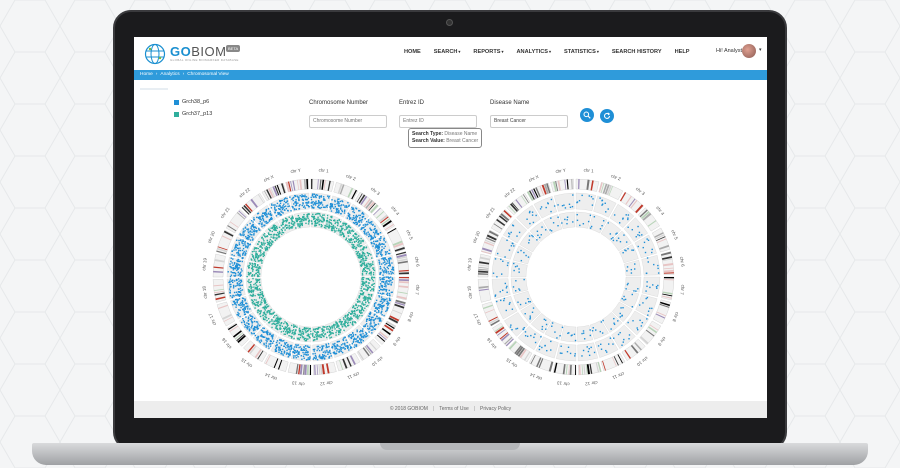  What do you see at coordinates (533, 52) in the screenshot?
I see `nav-analytics: ANALYTICS▾` at bounding box center [533, 52].